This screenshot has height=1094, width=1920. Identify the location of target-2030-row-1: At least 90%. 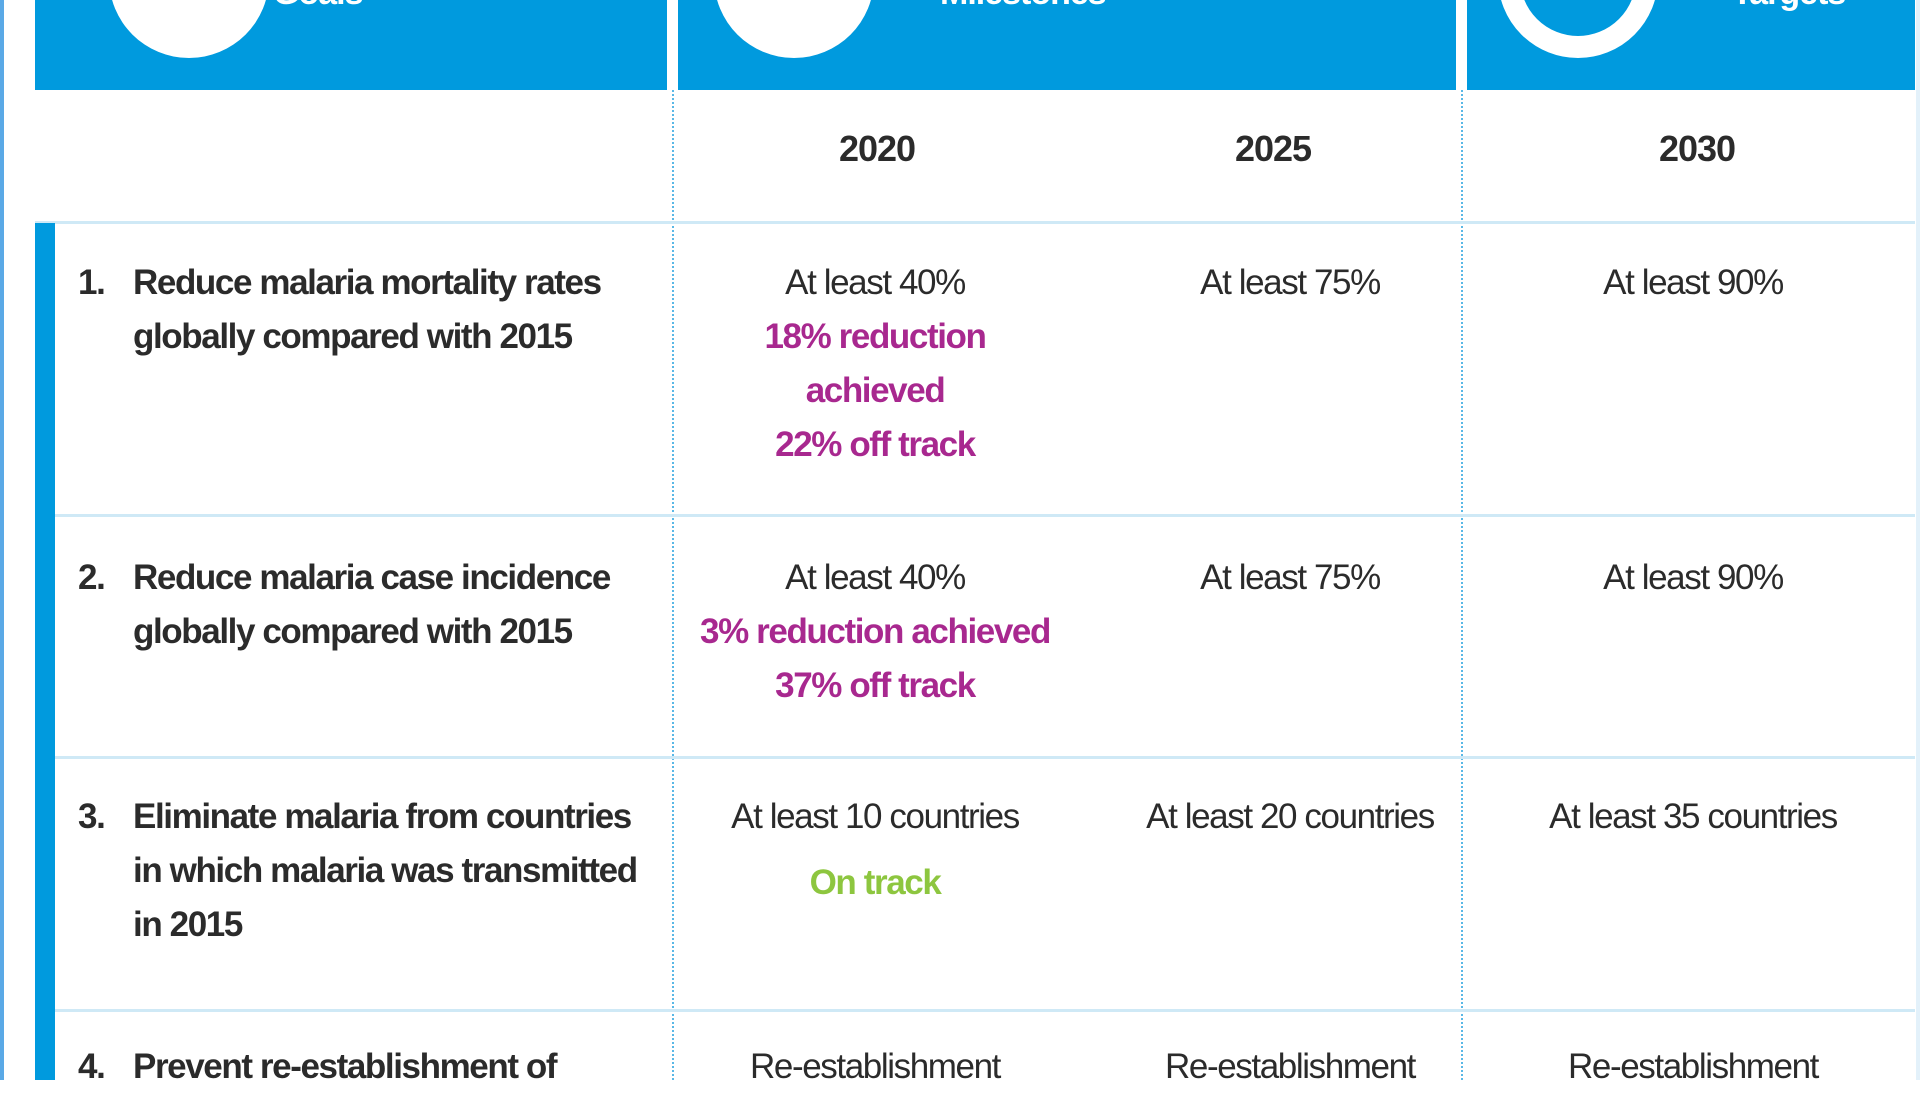
(1693, 282).